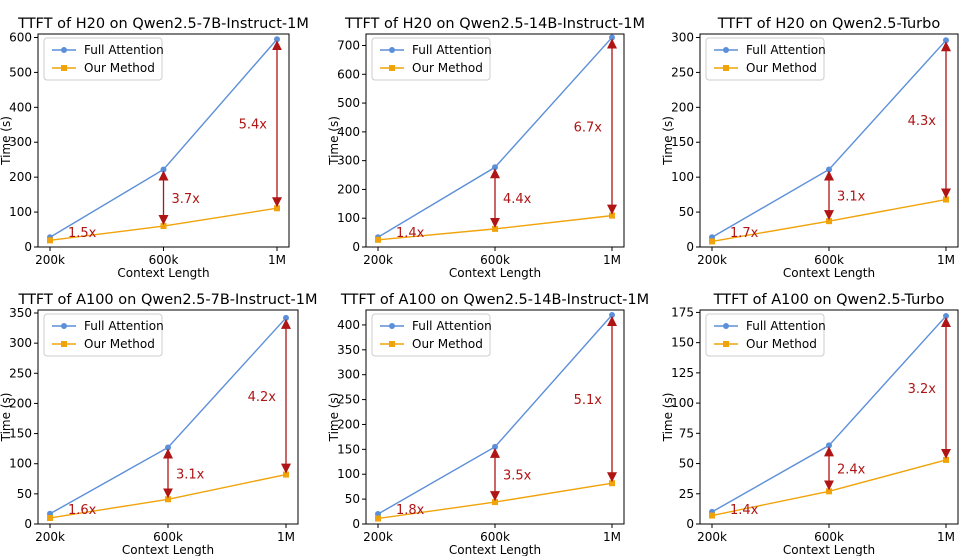 This screenshot has width=963, height=556. What do you see at coordinates (348, 350) in the screenshot?
I see `y-tick-label: 350` at bounding box center [348, 350].